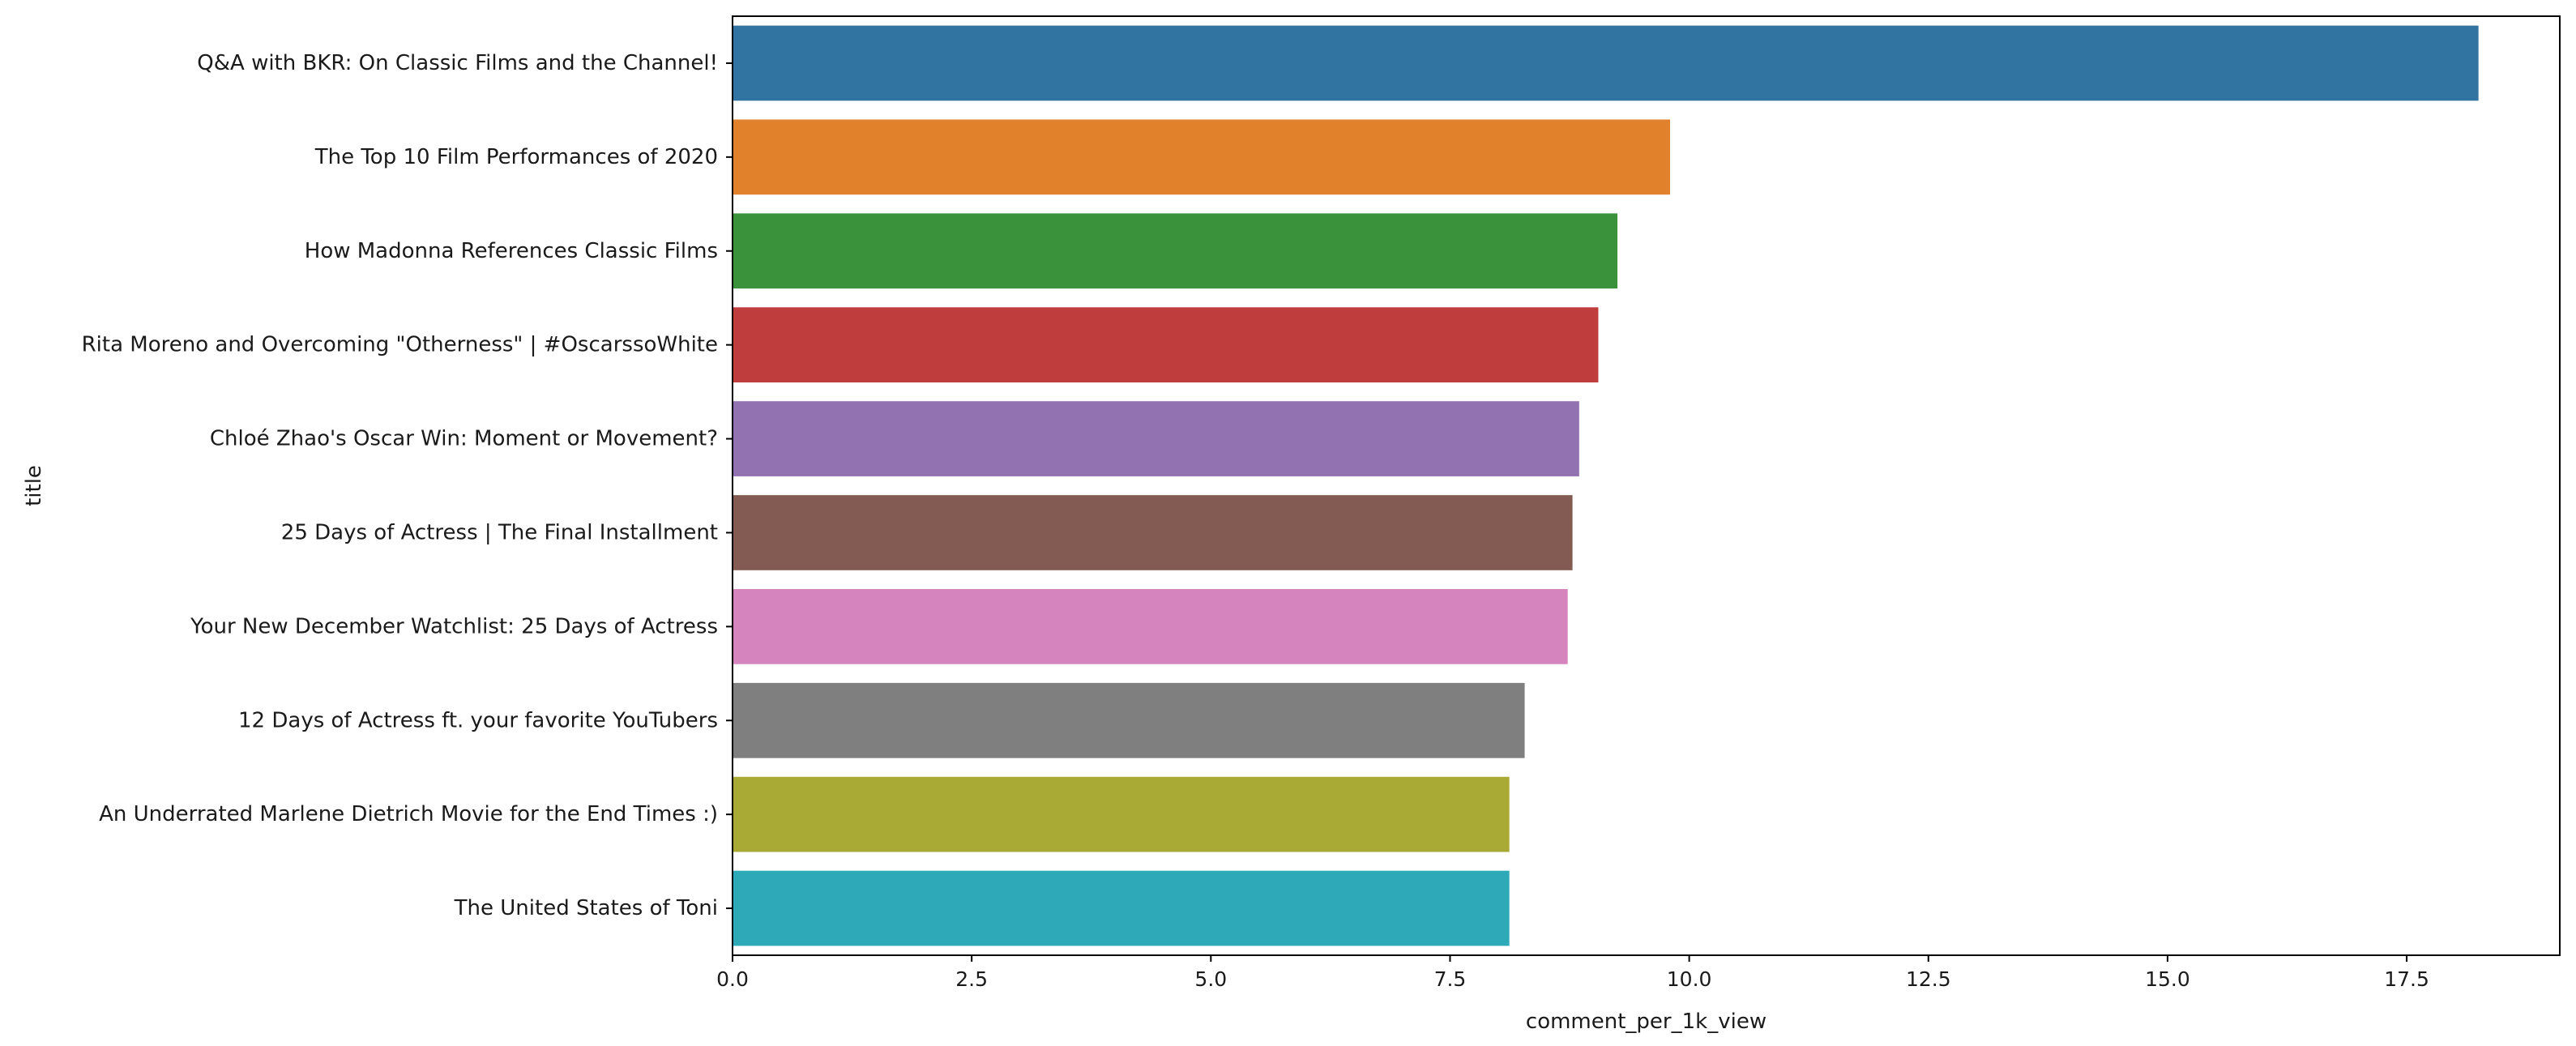 The height and width of the screenshot is (1046, 2576). Describe the element at coordinates (1572, 973) in the screenshot. I see `x-tick-layer: 0.0 2.5 5.0 7.5 10.0 12.5 15.0 17.5` at that location.